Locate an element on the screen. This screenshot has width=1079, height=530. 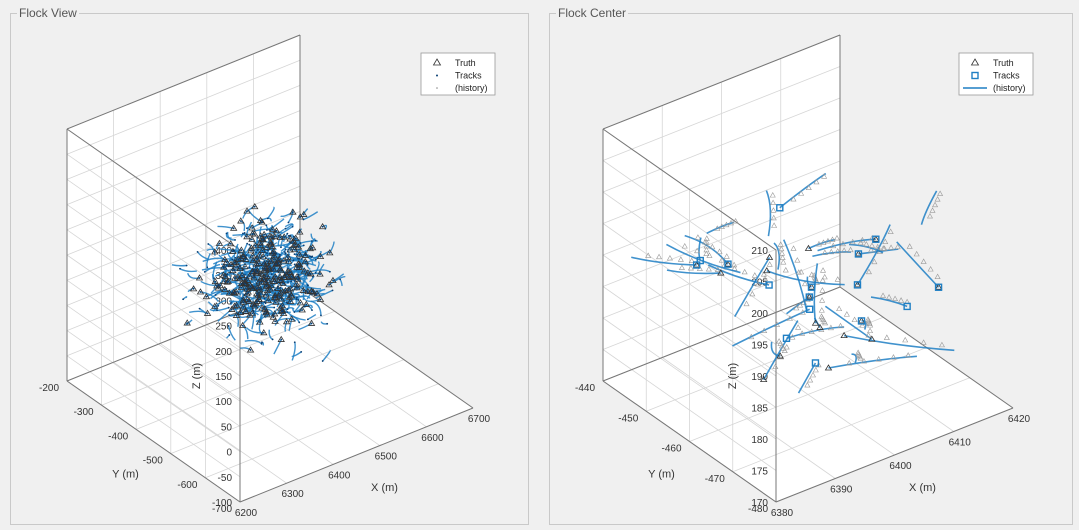
flock-view-title: Flock View is located at coordinates (48, 13).